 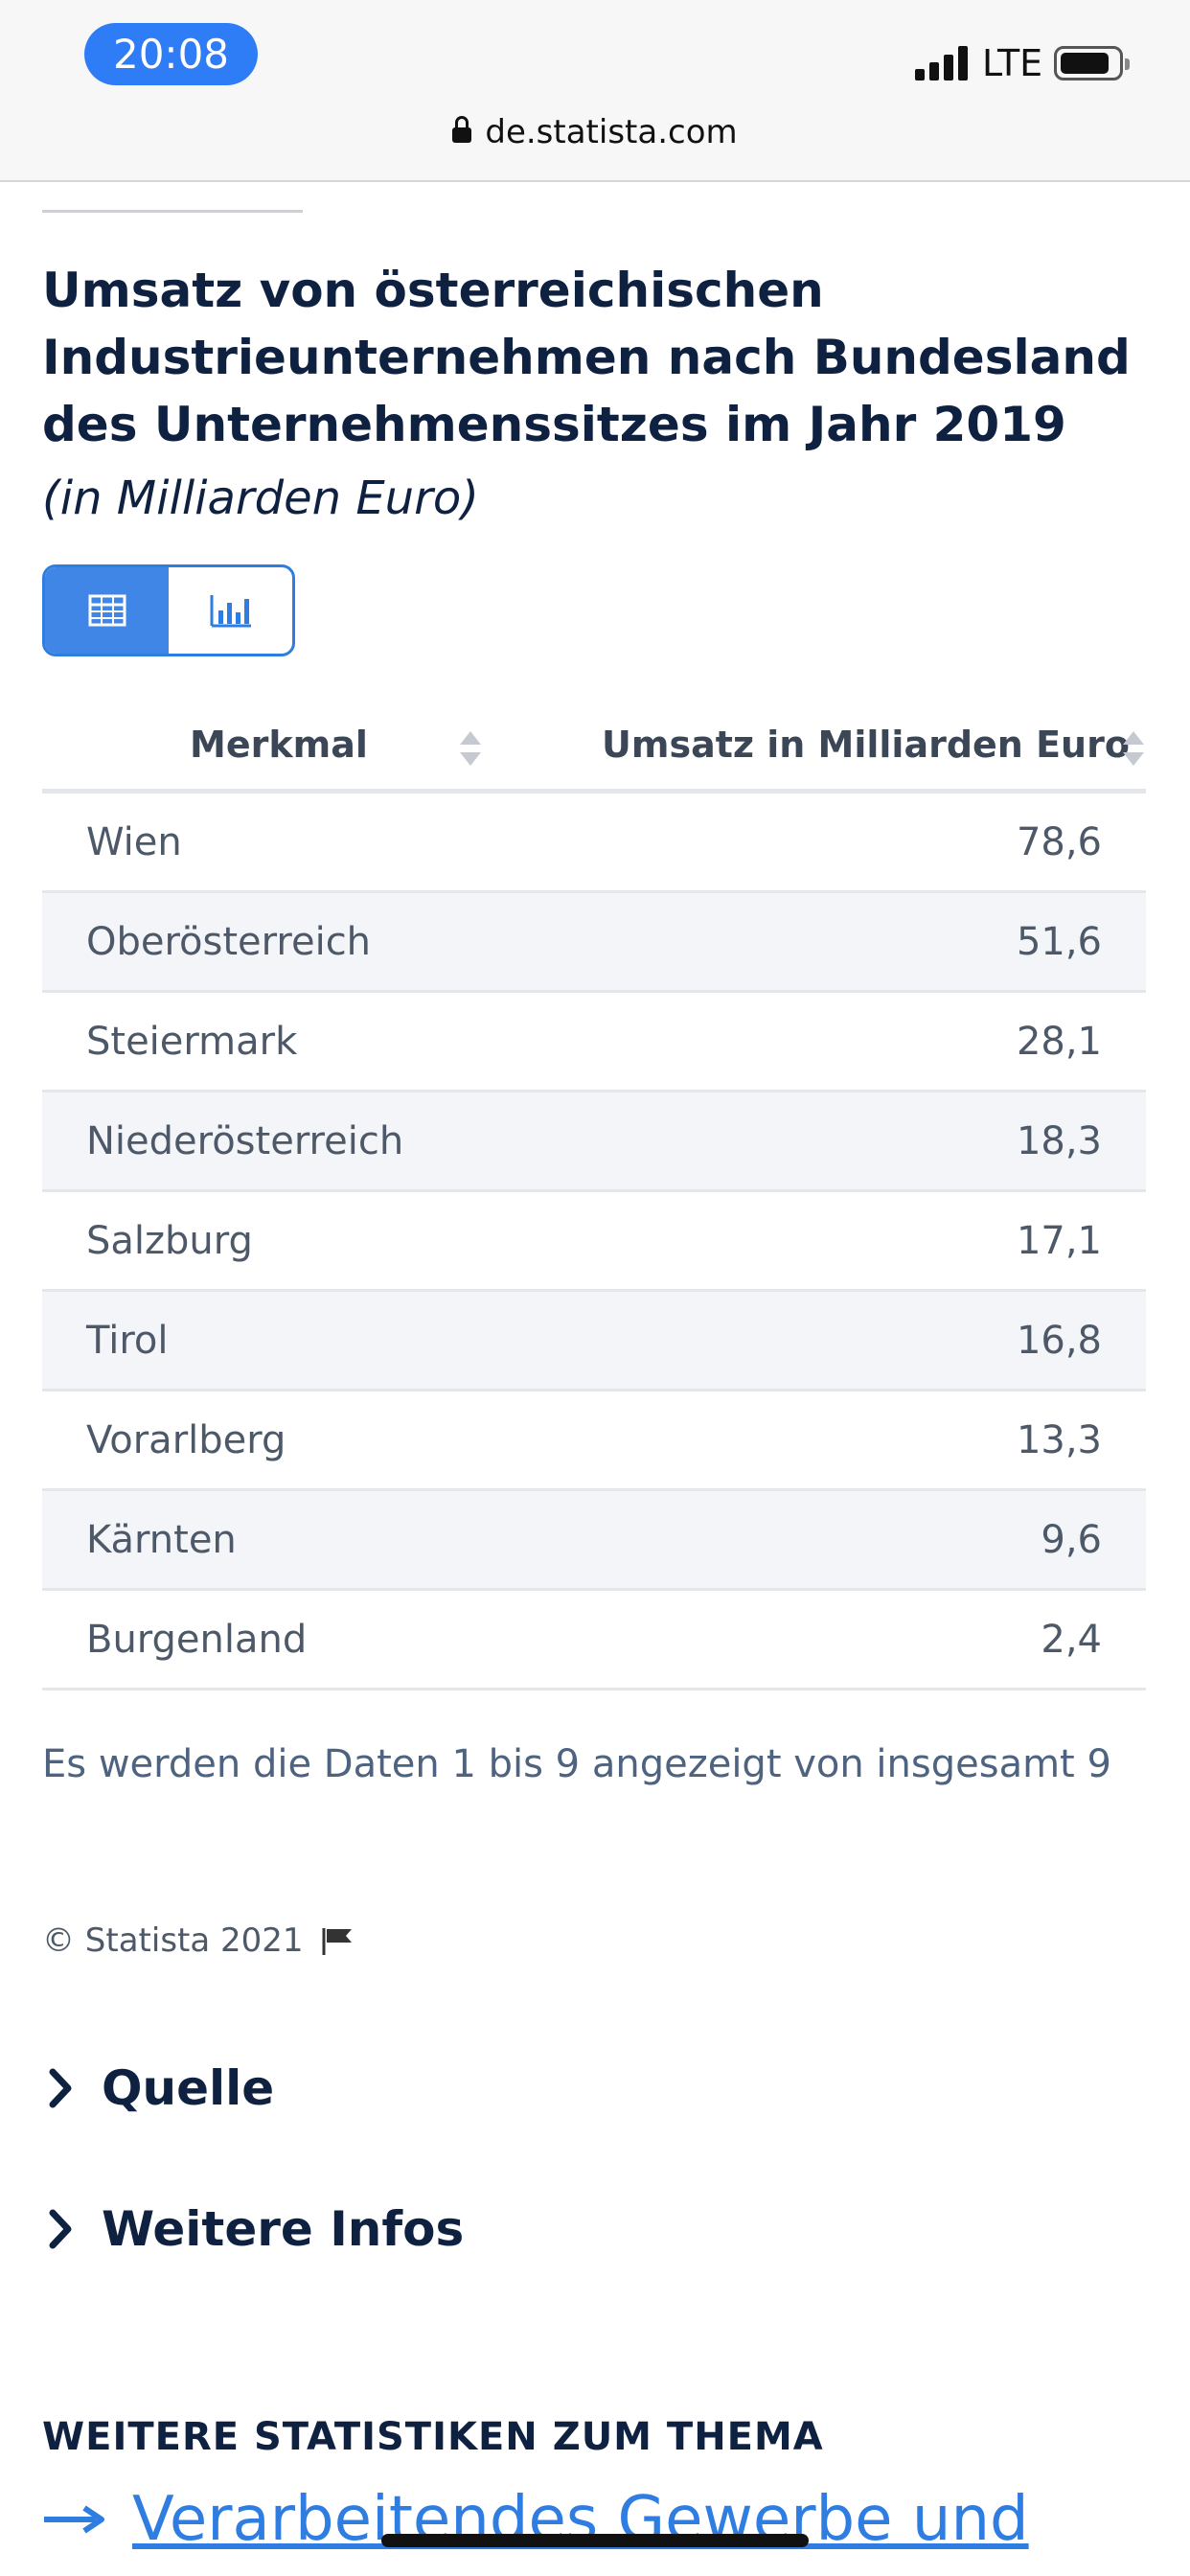 What do you see at coordinates (170, 1240) in the screenshot?
I see `row-label: Salzburg` at bounding box center [170, 1240].